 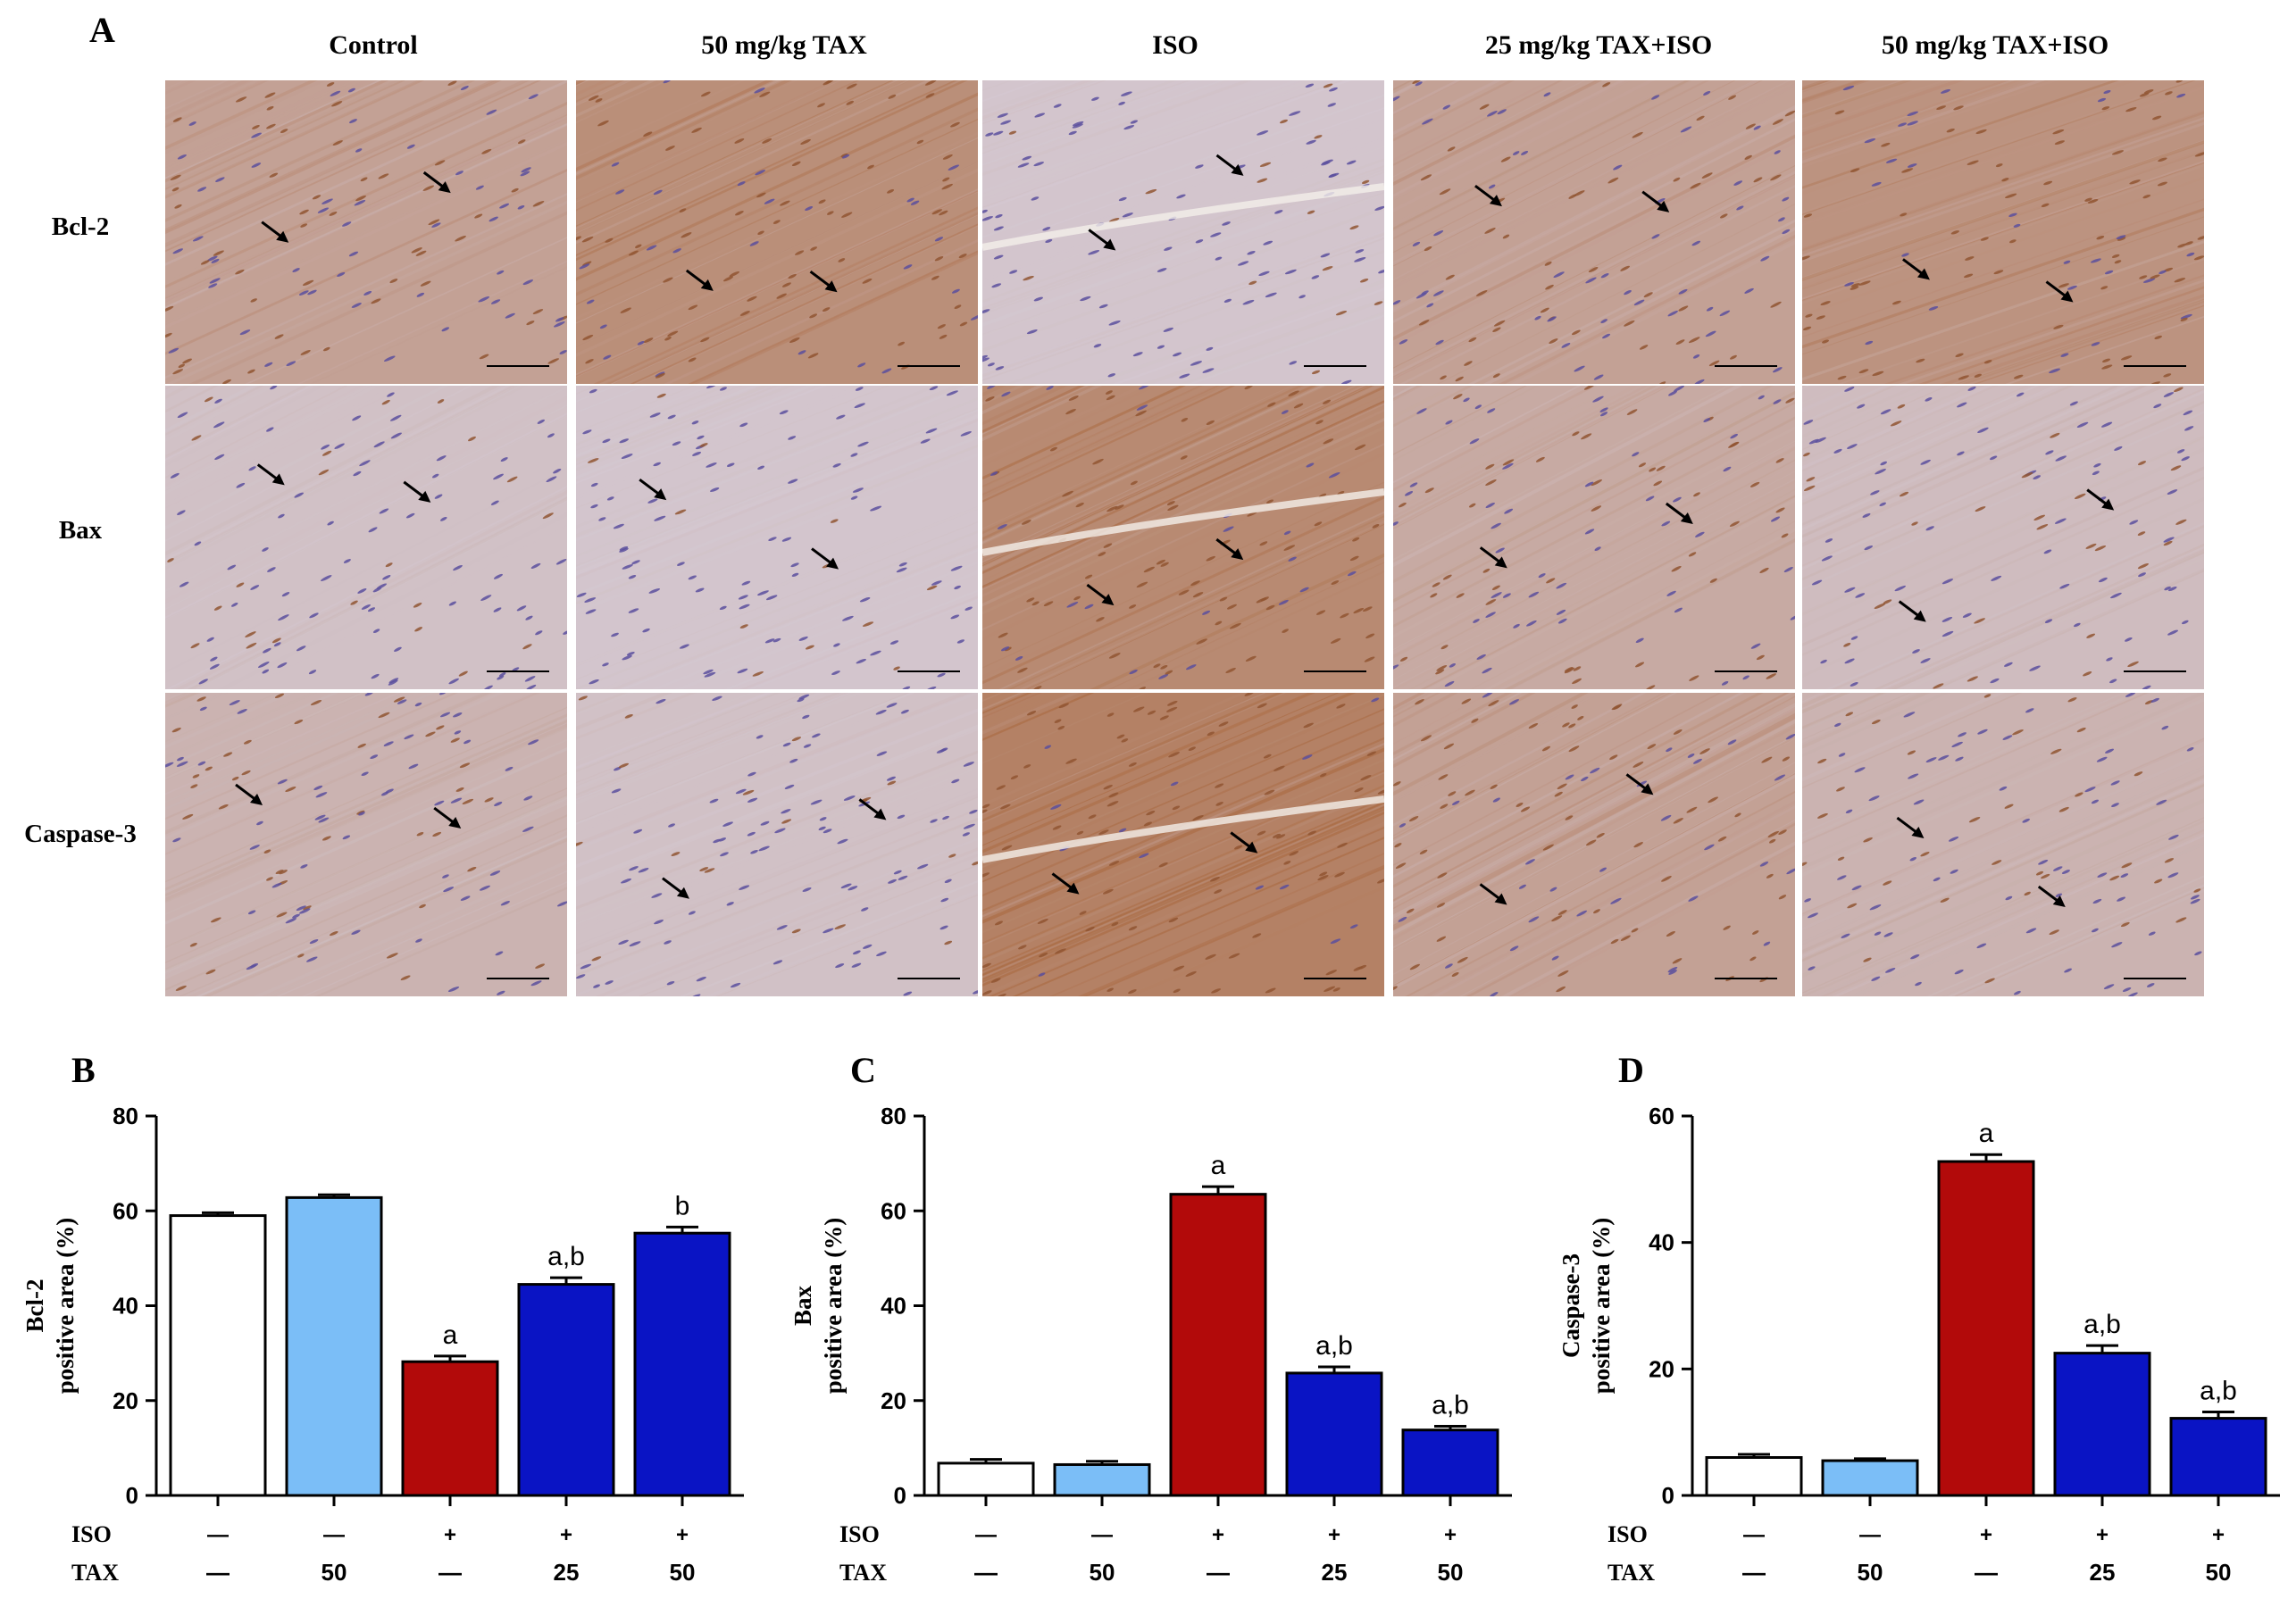 What do you see at coordinates (1570, 1305) in the screenshot?
I see `y-axis-label-line1: Caspase-3` at bounding box center [1570, 1305].